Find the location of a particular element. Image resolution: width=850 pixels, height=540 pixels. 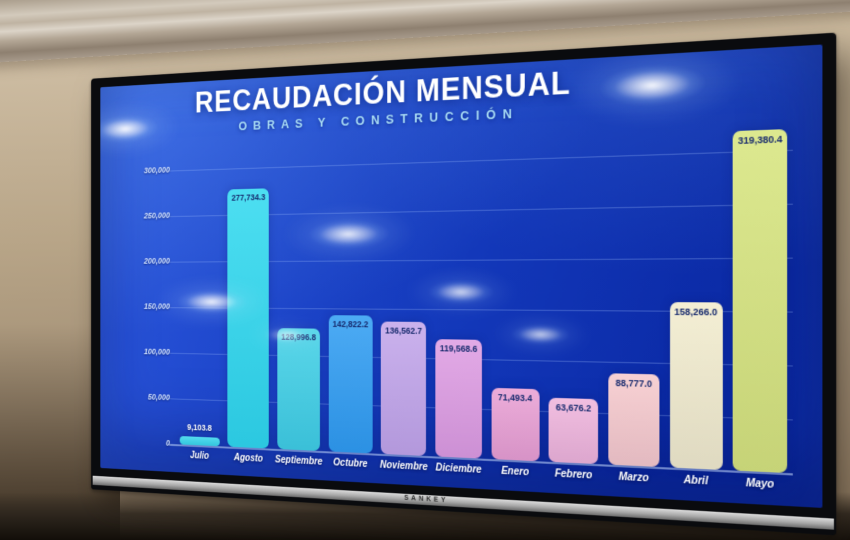

bar-noviembre is located at coordinates (404, 389).